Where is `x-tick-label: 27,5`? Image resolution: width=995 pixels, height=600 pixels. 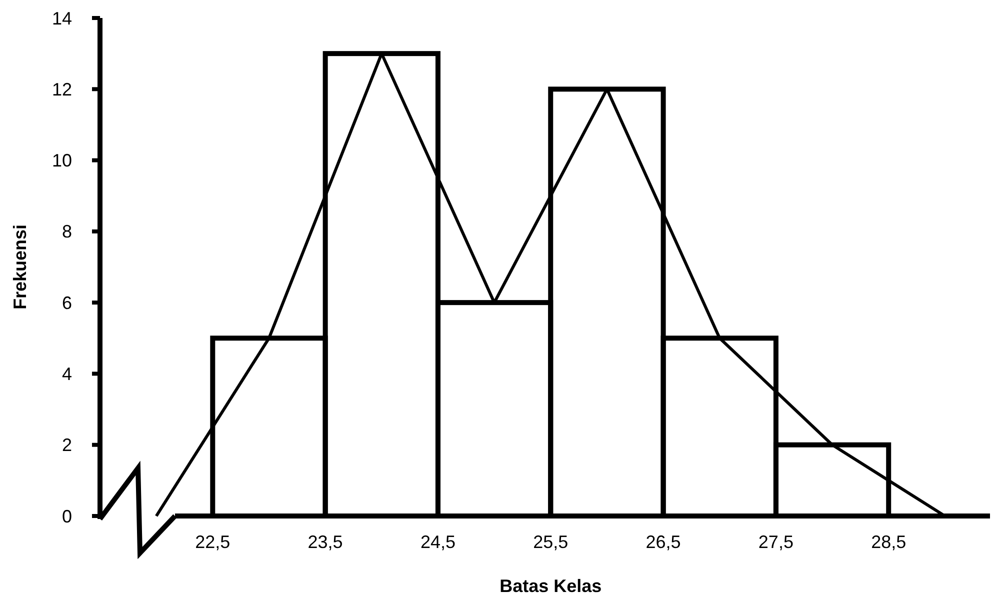
x-tick-label: 27,5 is located at coordinates (776, 542).